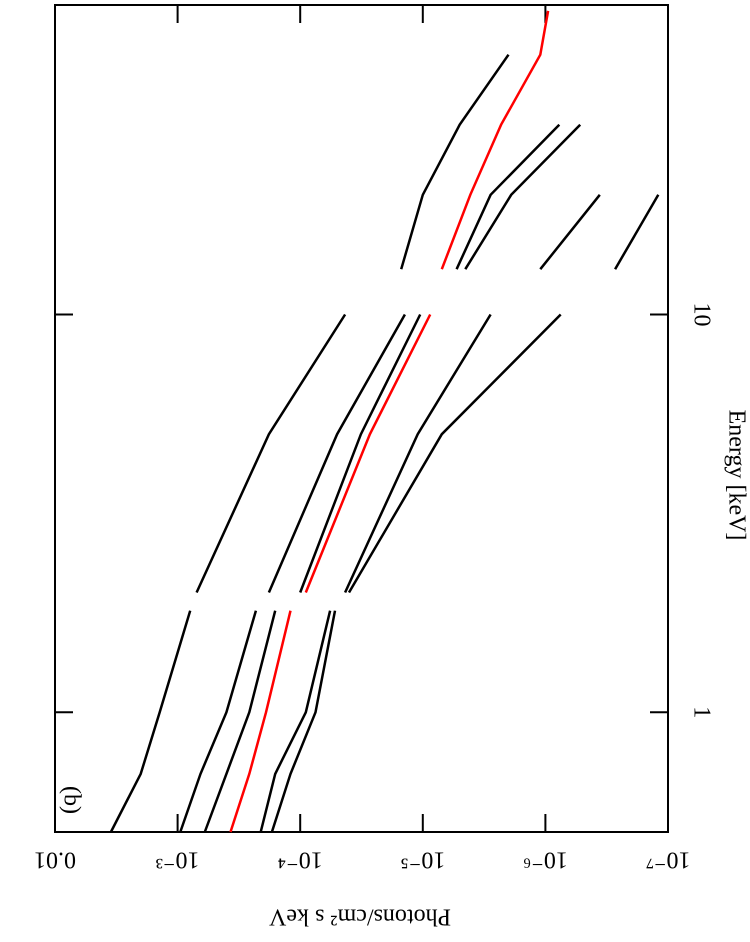 This screenshot has height=942, width=750. I want to click on x-tick-label: 10, so click(701, 315).